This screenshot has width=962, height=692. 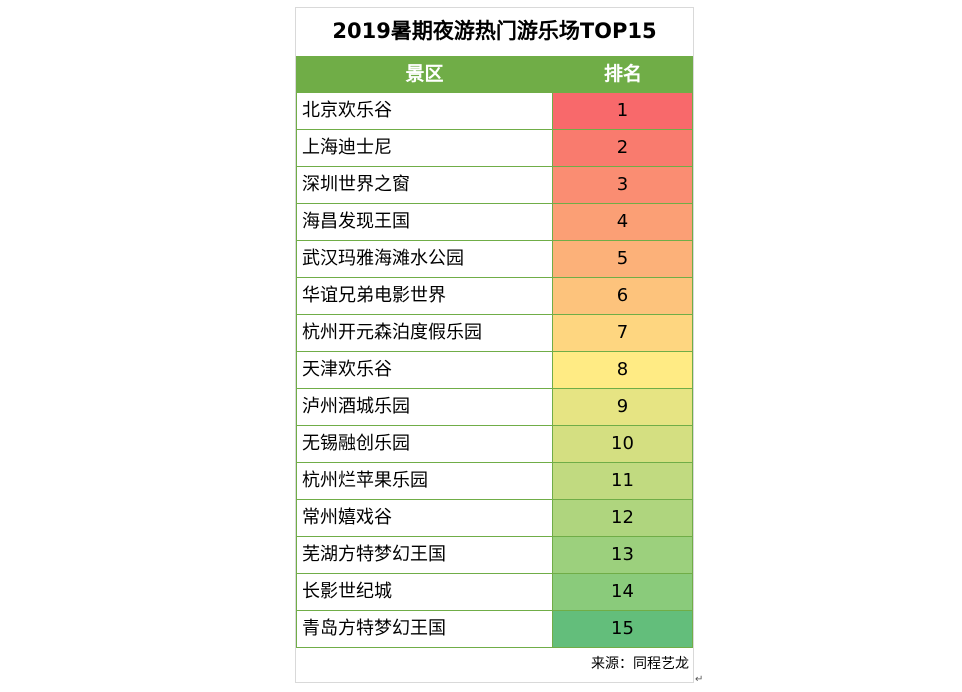 I want to click on rank-cell: 12, so click(x=623, y=518).